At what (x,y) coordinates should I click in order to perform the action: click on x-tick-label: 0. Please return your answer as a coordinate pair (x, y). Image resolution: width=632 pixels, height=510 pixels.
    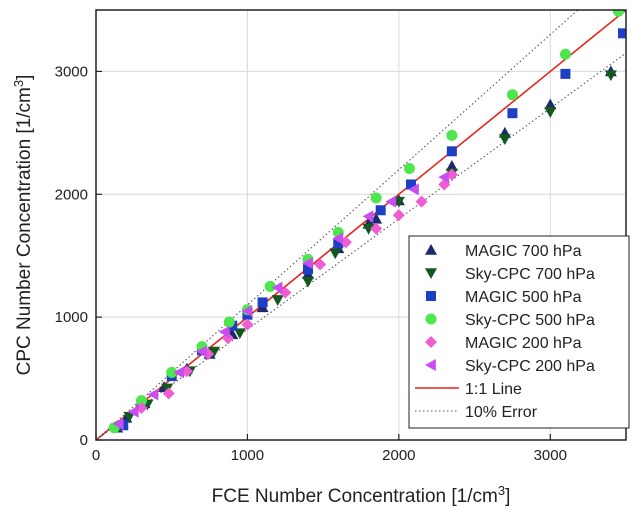
    Looking at the image, I should click on (96, 455).